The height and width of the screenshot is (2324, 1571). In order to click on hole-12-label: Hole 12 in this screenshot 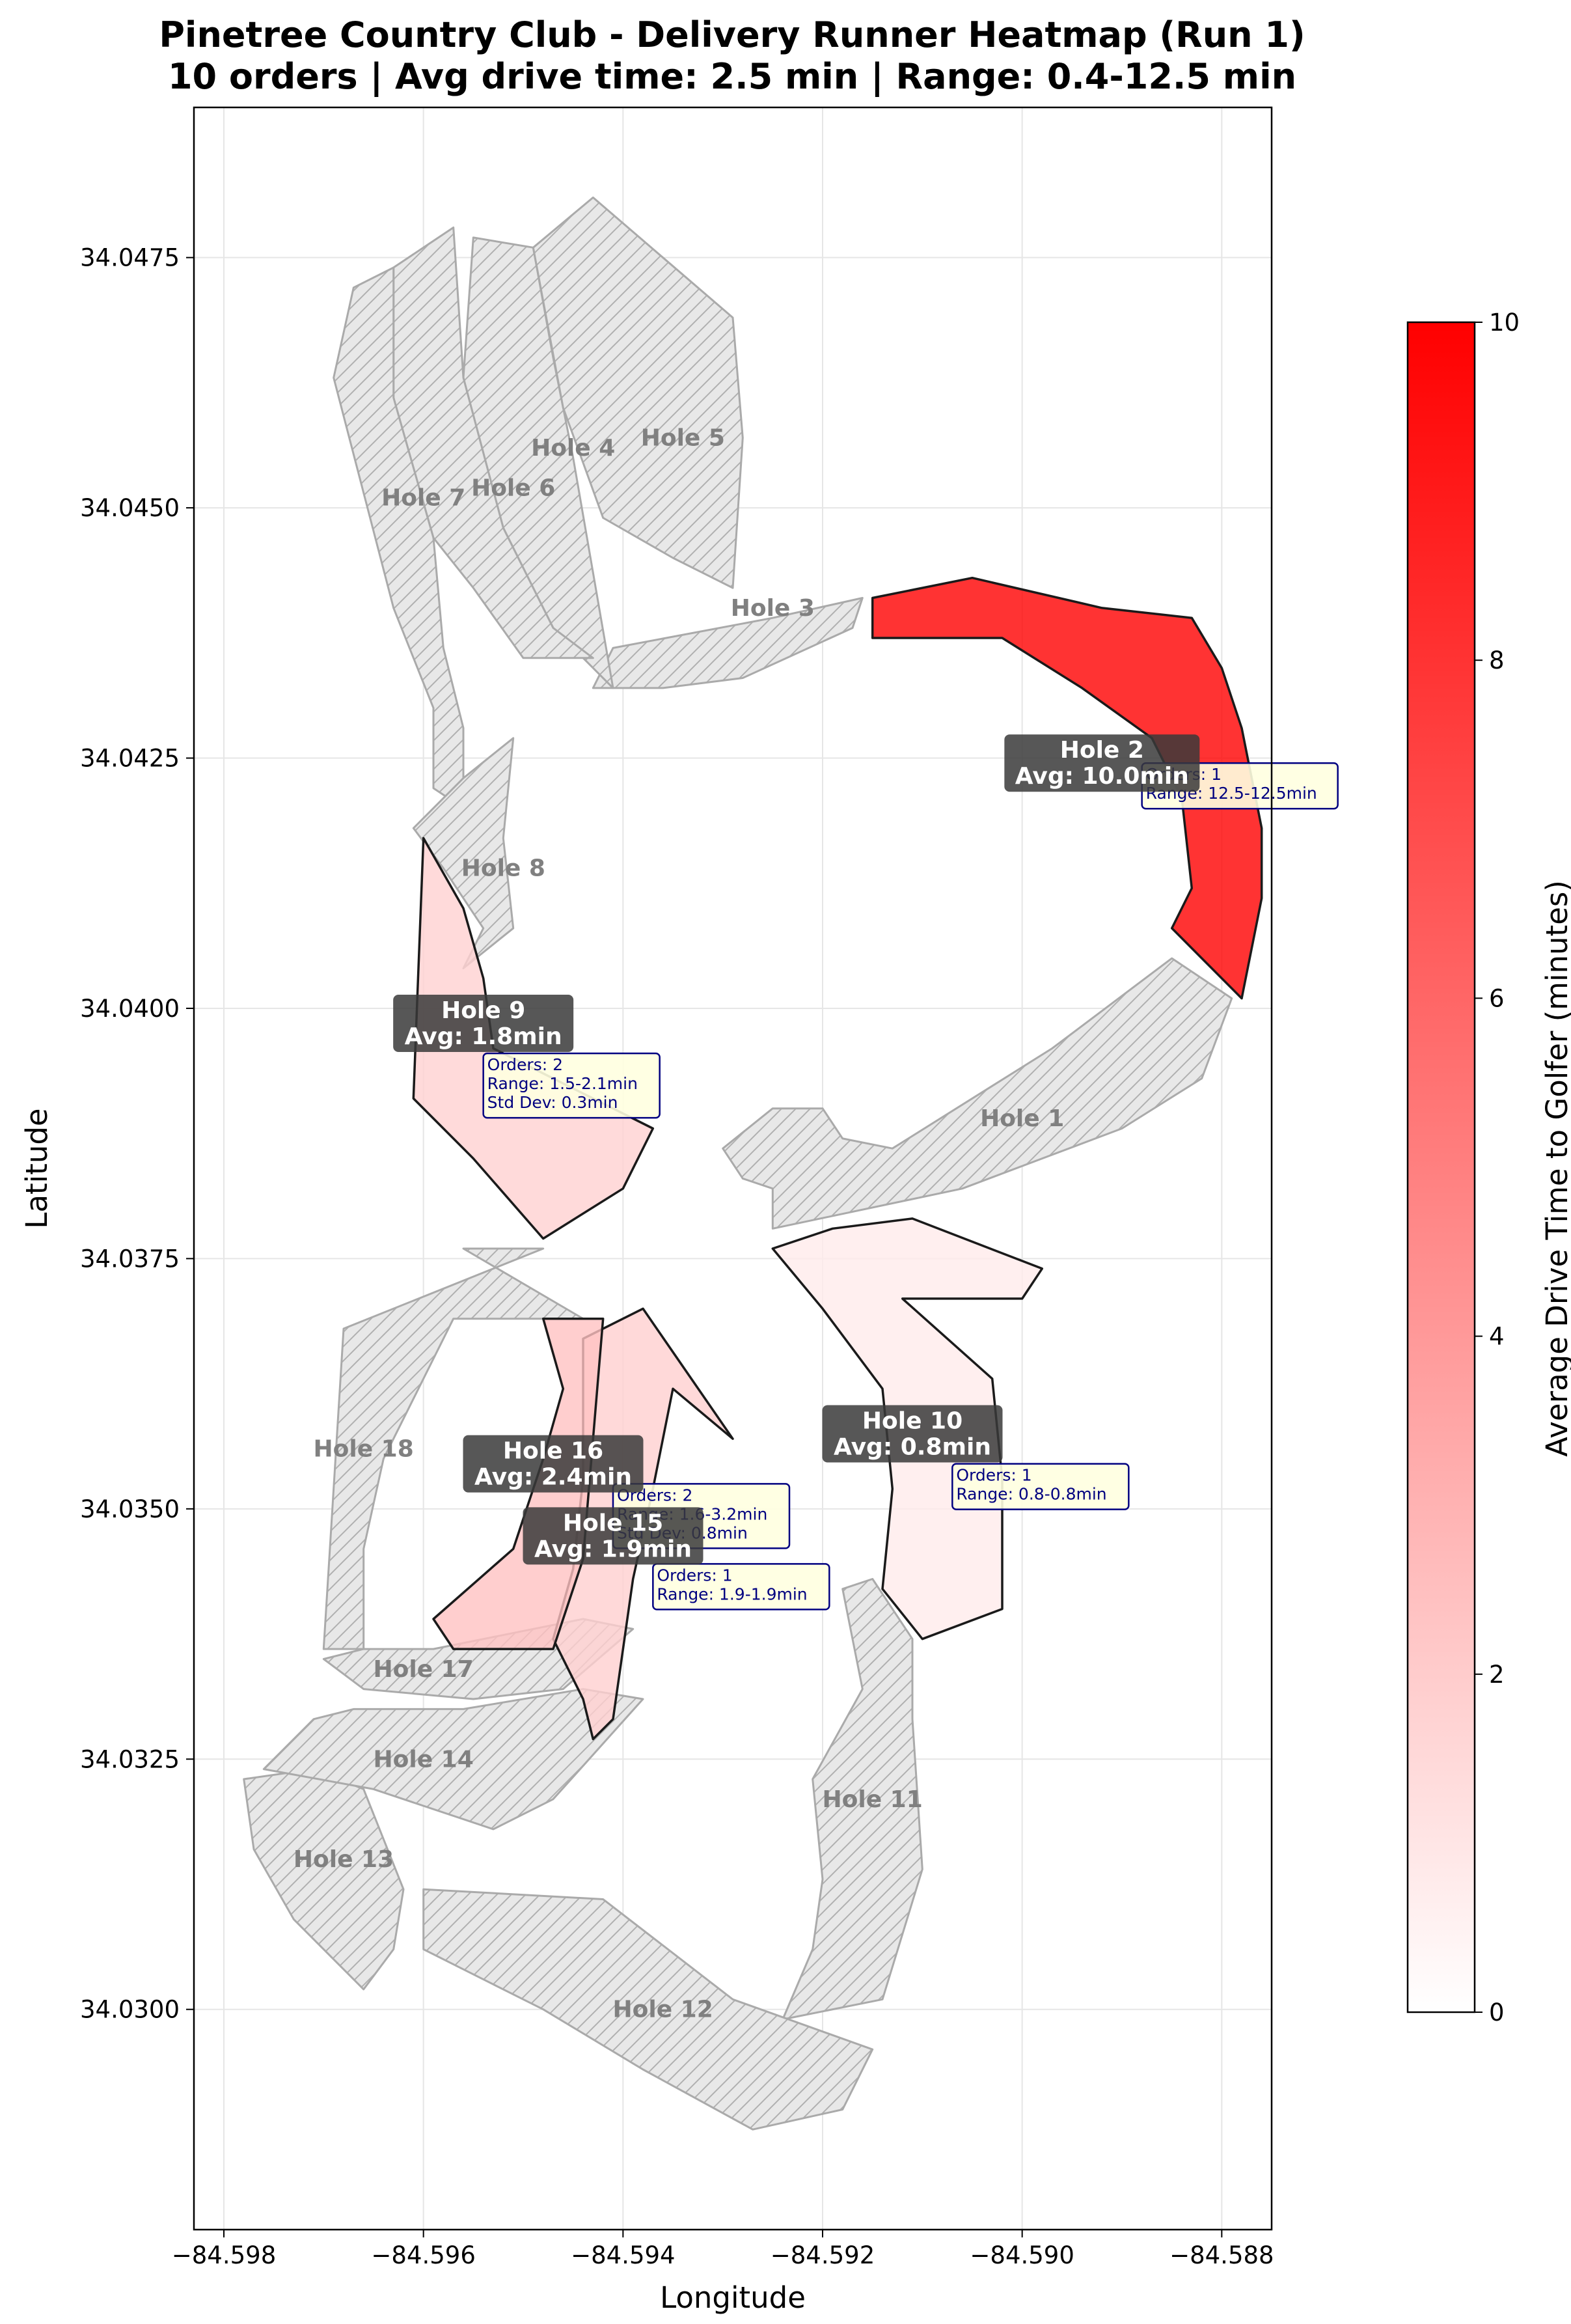, I will do `click(663, 2010)`.